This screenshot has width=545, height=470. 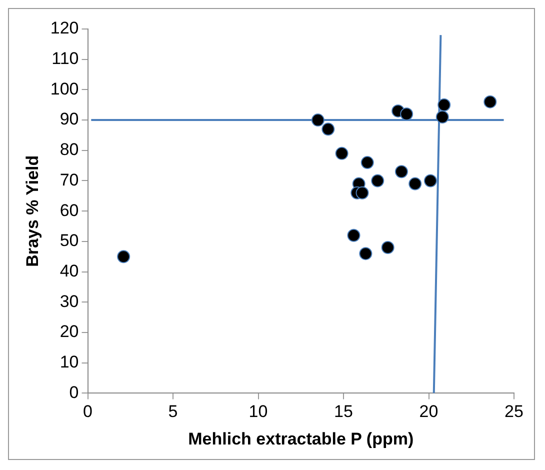 What do you see at coordinates (64, 88) in the screenshot?
I see `y-tick-label: 100` at bounding box center [64, 88].